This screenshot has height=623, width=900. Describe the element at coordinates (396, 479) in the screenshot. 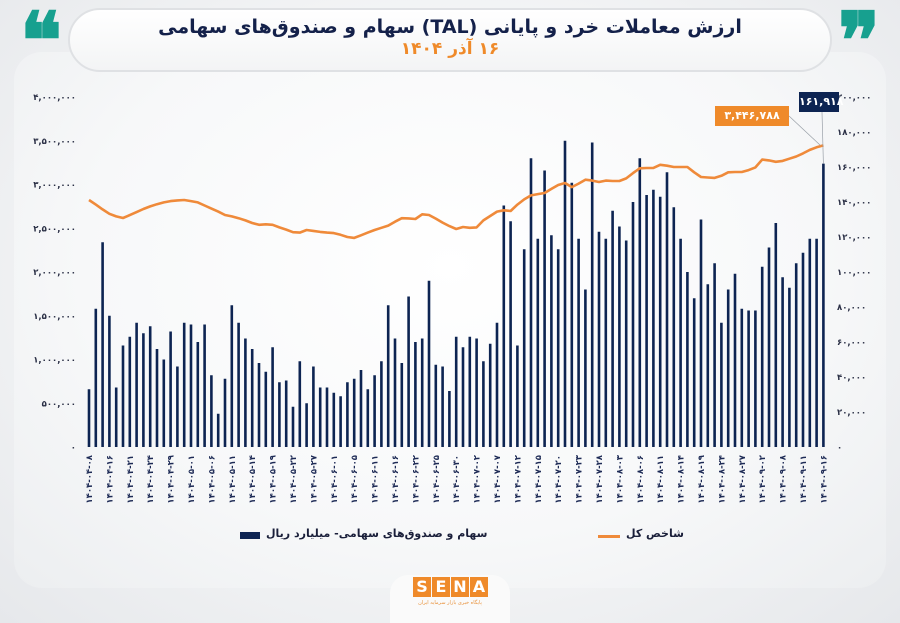

I see `x-axis-tick: ۱۴۰۴-۰۶-۱۶` at that location.